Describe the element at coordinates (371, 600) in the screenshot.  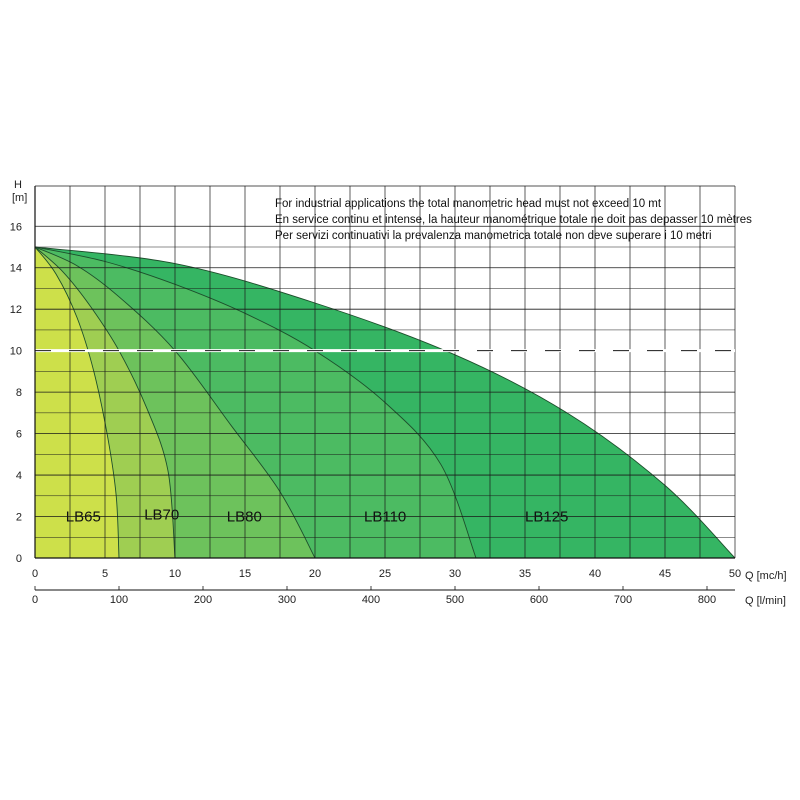
I see `x2-tick-label: 400` at that location.